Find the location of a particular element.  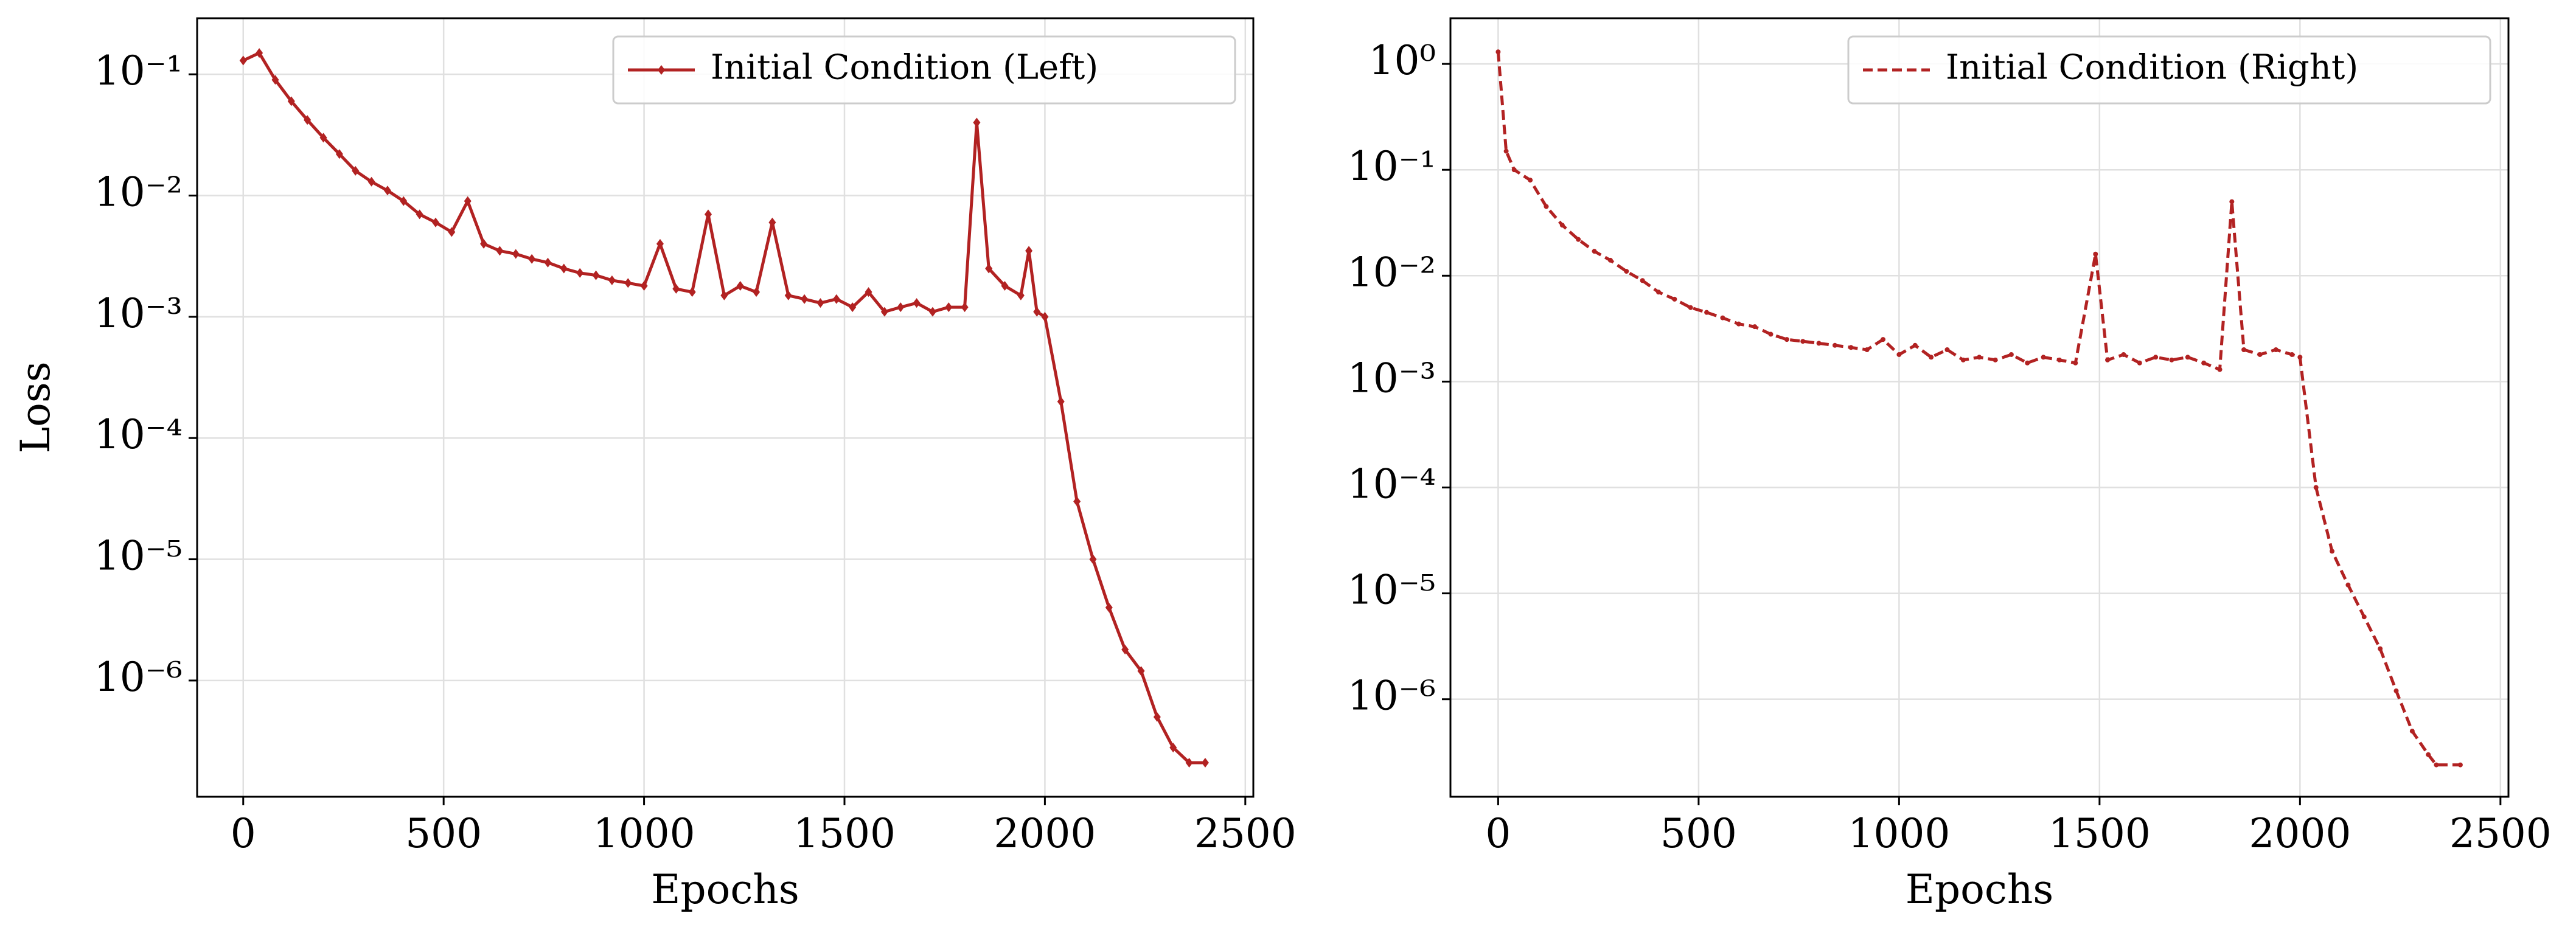

y-tick-label: 10⁻¹ is located at coordinates (138, 70).